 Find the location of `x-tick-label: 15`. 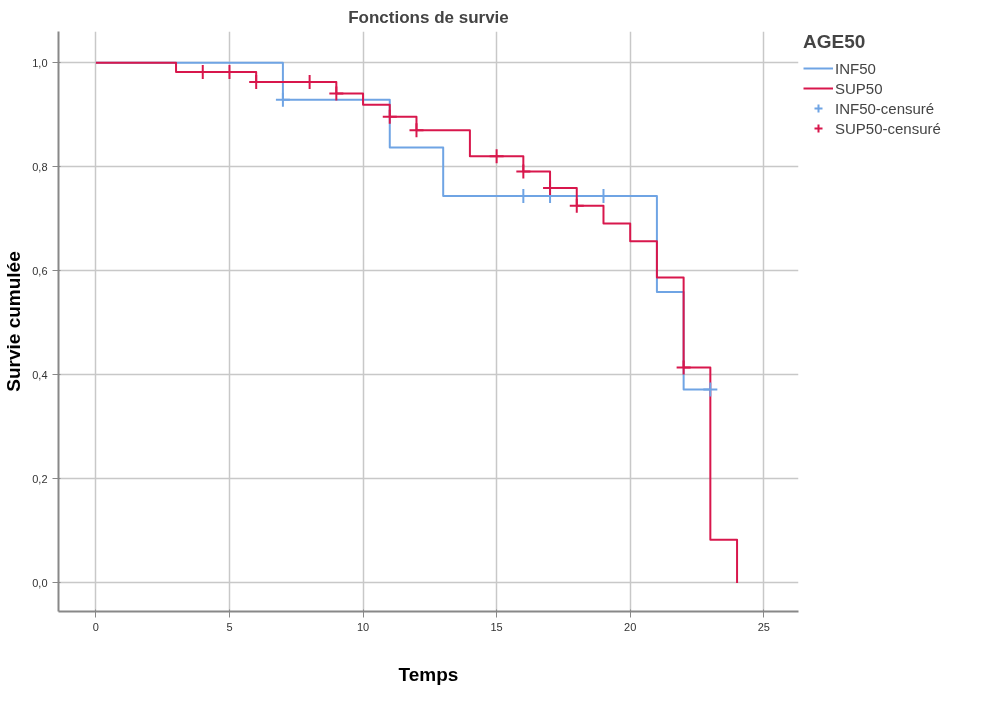

x-tick-label: 15 is located at coordinates (496, 626).